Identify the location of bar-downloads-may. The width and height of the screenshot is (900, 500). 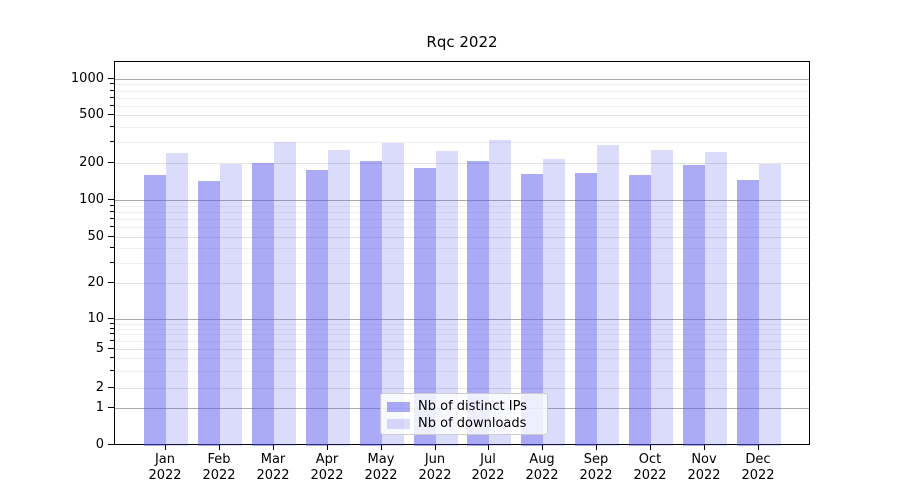
(393, 294).